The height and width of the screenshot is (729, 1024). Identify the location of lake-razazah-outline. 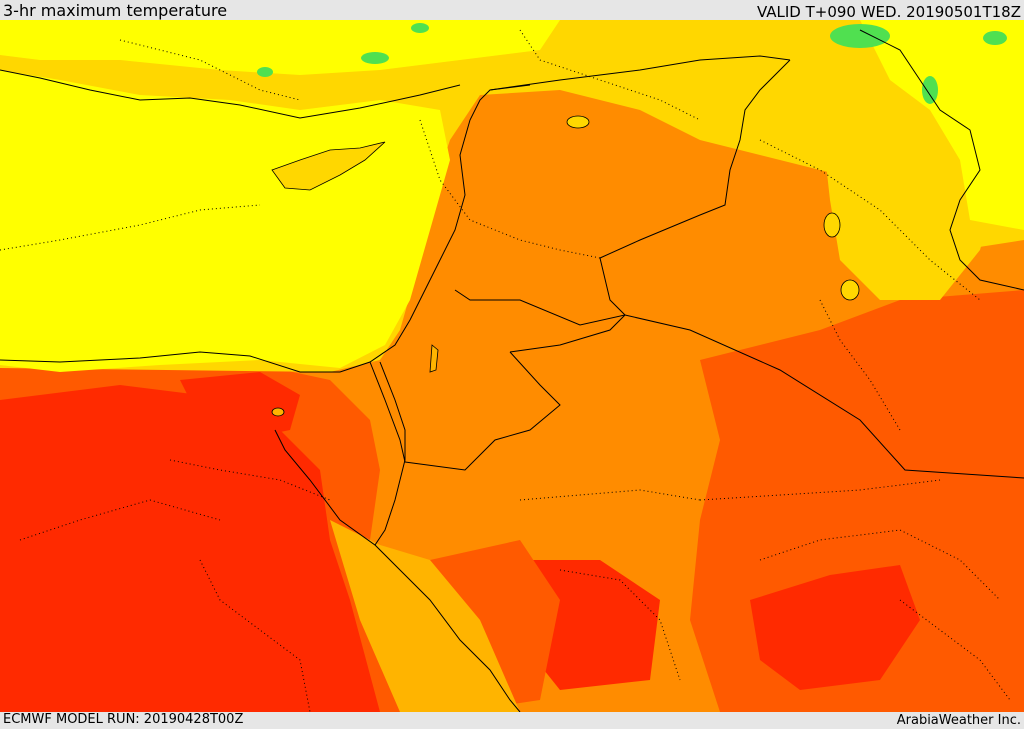
(850, 290).